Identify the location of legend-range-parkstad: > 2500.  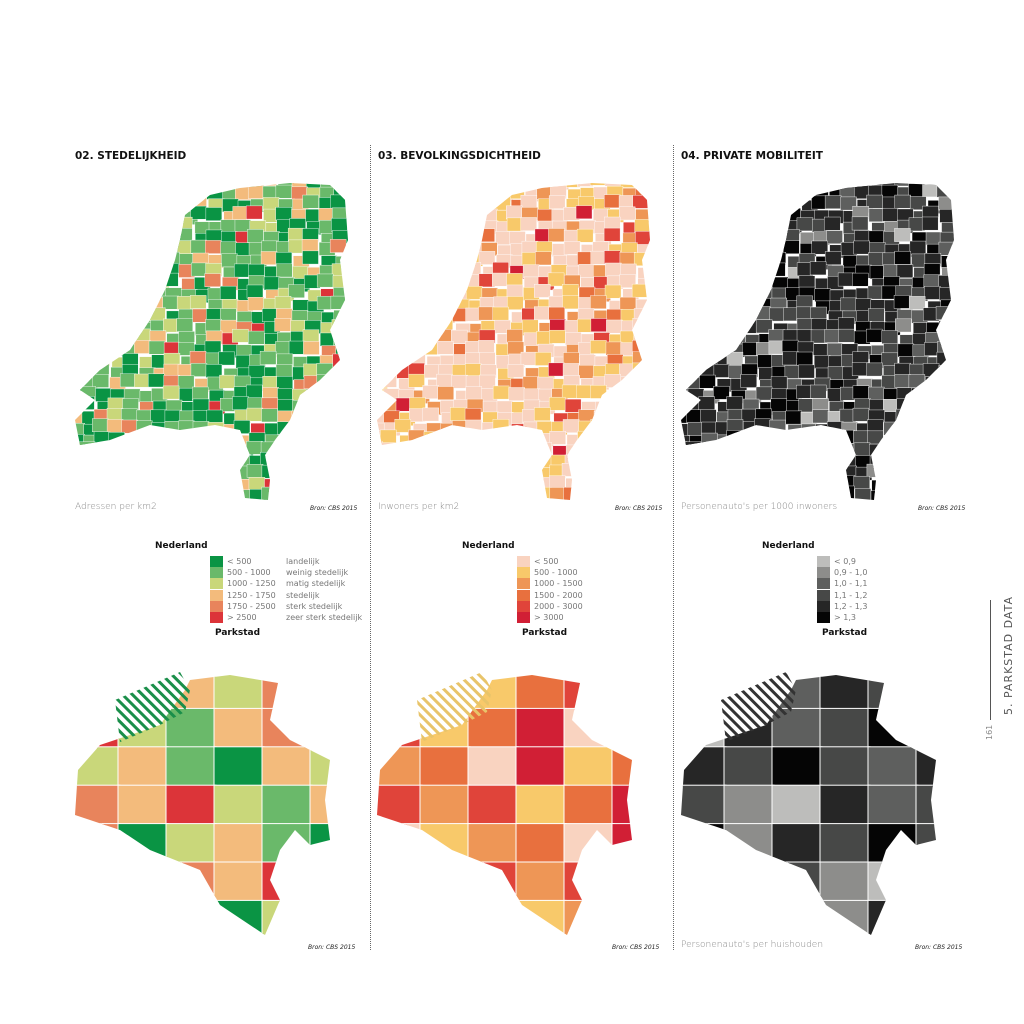
(242, 617).